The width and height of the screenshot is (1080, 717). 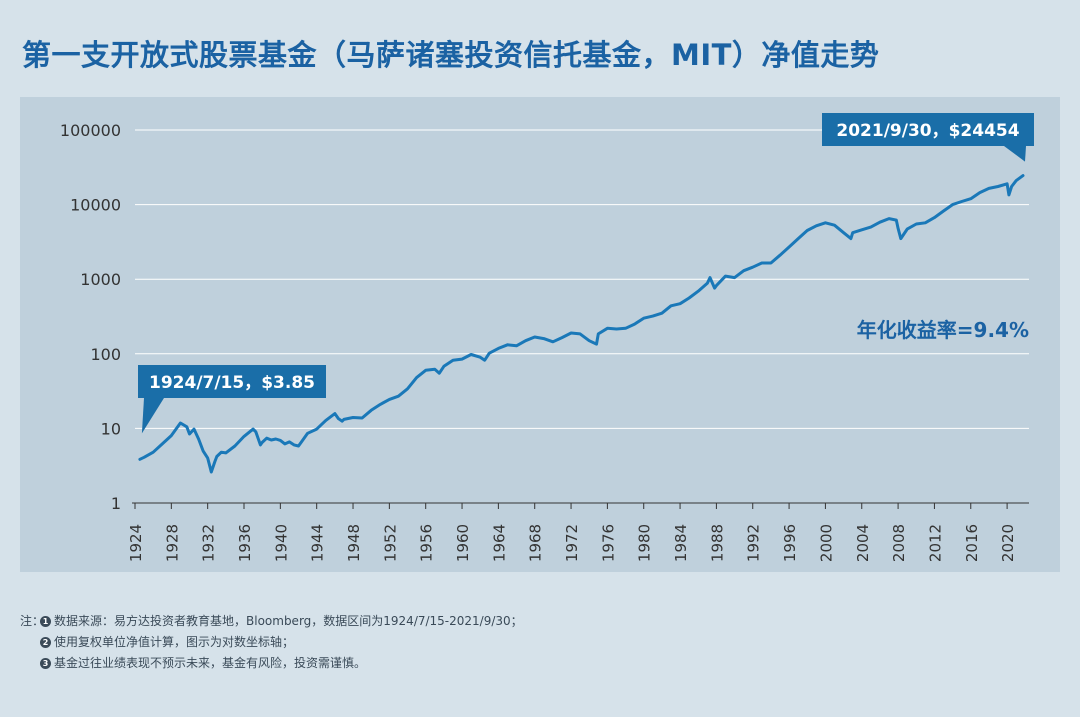 I want to click on x-tick-label-1924: 1924, so click(x=136, y=543).